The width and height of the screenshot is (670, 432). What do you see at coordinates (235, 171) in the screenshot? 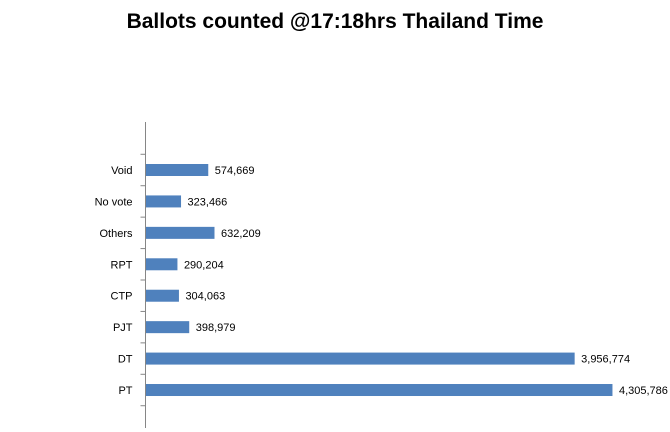
I see `data-label: 574,669` at bounding box center [235, 171].